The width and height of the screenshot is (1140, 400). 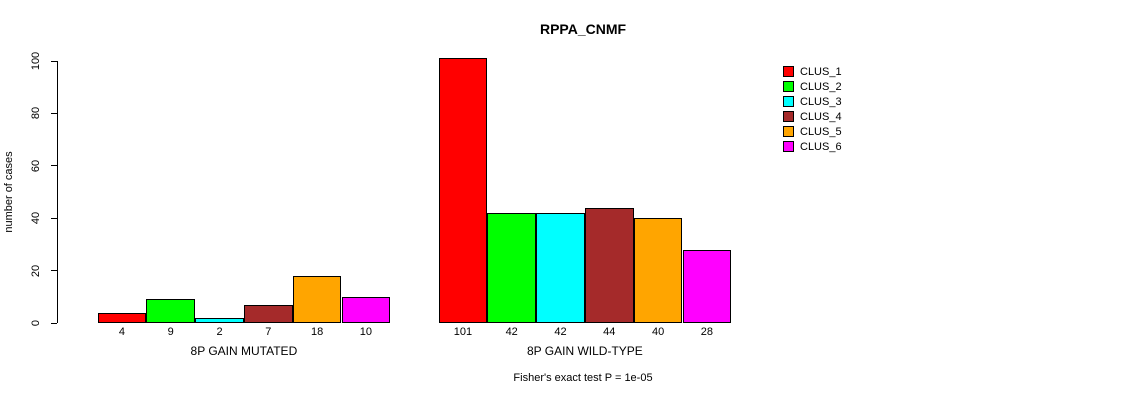 What do you see at coordinates (36, 218) in the screenshot?
I see `y-tick-label: 40` at bounding box center [36, 218].